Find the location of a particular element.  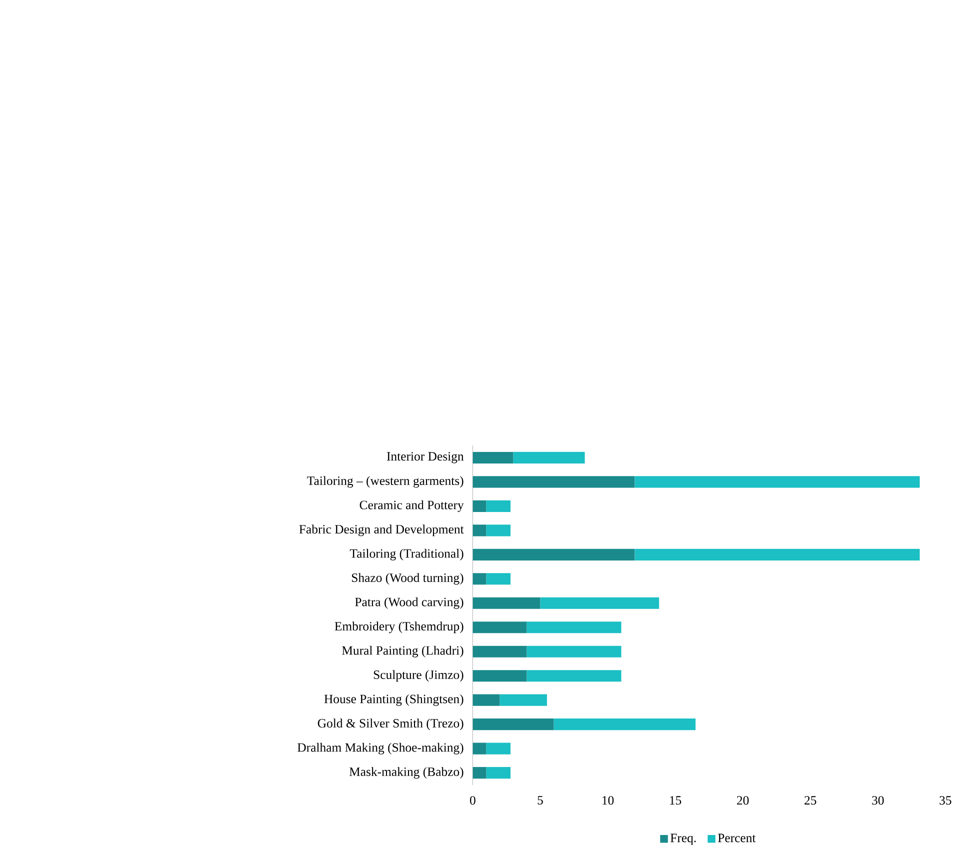

y-tick-label: Dralham Making (Shoe-making) is located at coordinates (381, 748).